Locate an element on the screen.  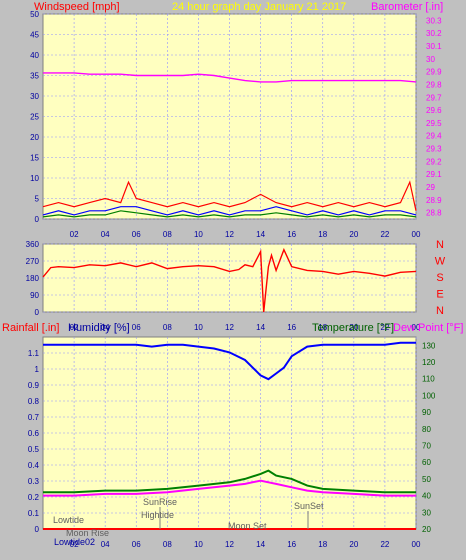
y-tick-label: 35 is located at coordinates (34, 76).